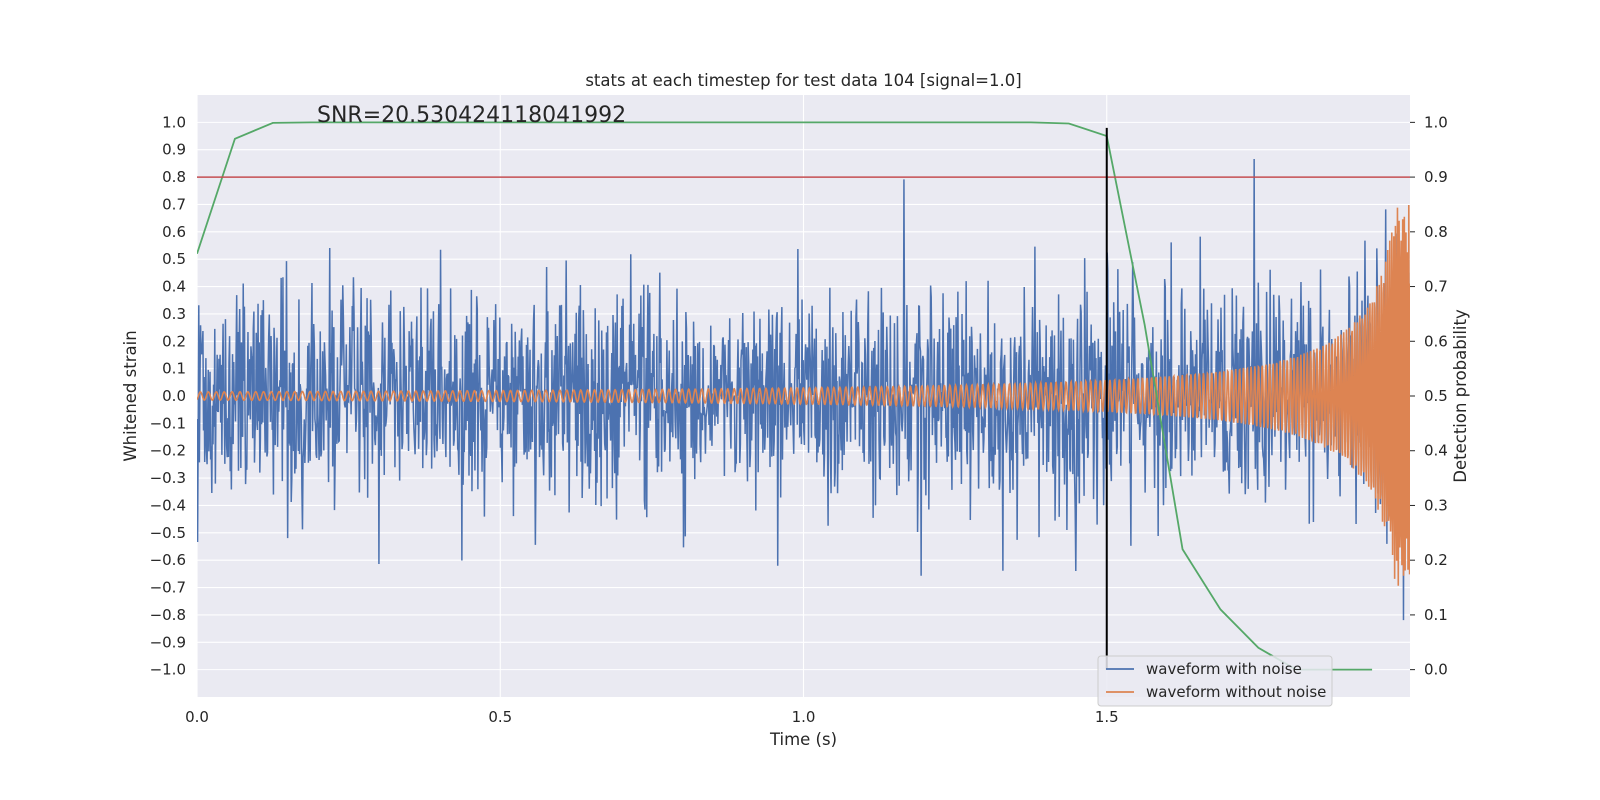  I want to click on legend-label-noise: waveform with noise, so click(1224, 669).